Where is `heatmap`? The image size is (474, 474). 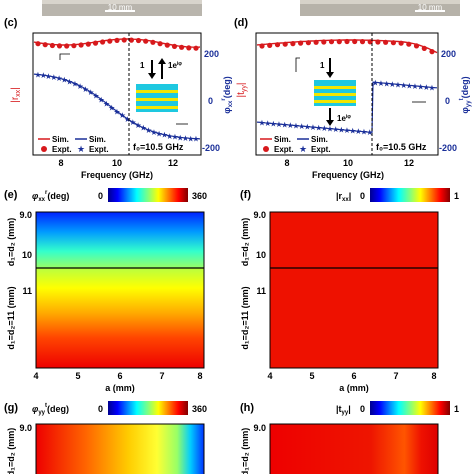 heatmap is located at coordinates (120, 449).